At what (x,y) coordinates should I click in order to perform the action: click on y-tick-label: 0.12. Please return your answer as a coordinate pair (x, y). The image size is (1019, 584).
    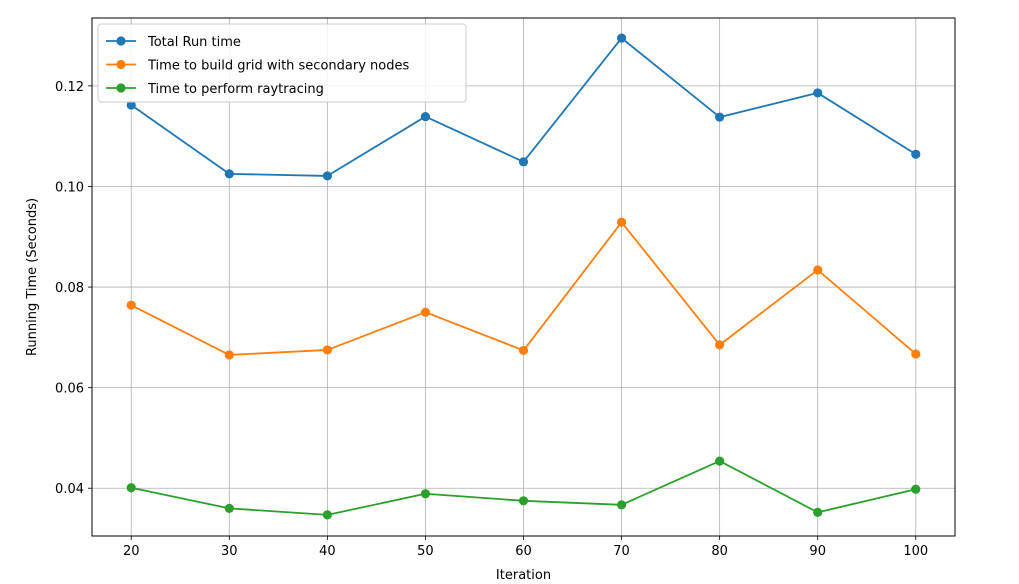
    Looking at the image, I should click on (69, 87).